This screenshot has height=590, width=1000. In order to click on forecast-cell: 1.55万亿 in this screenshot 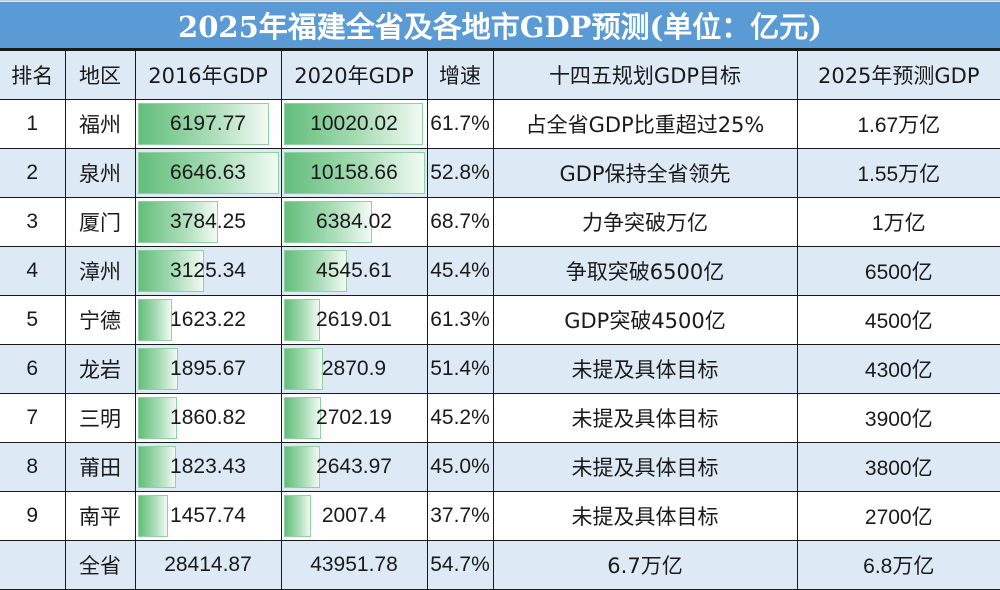, I will do `click(898, 173)`.